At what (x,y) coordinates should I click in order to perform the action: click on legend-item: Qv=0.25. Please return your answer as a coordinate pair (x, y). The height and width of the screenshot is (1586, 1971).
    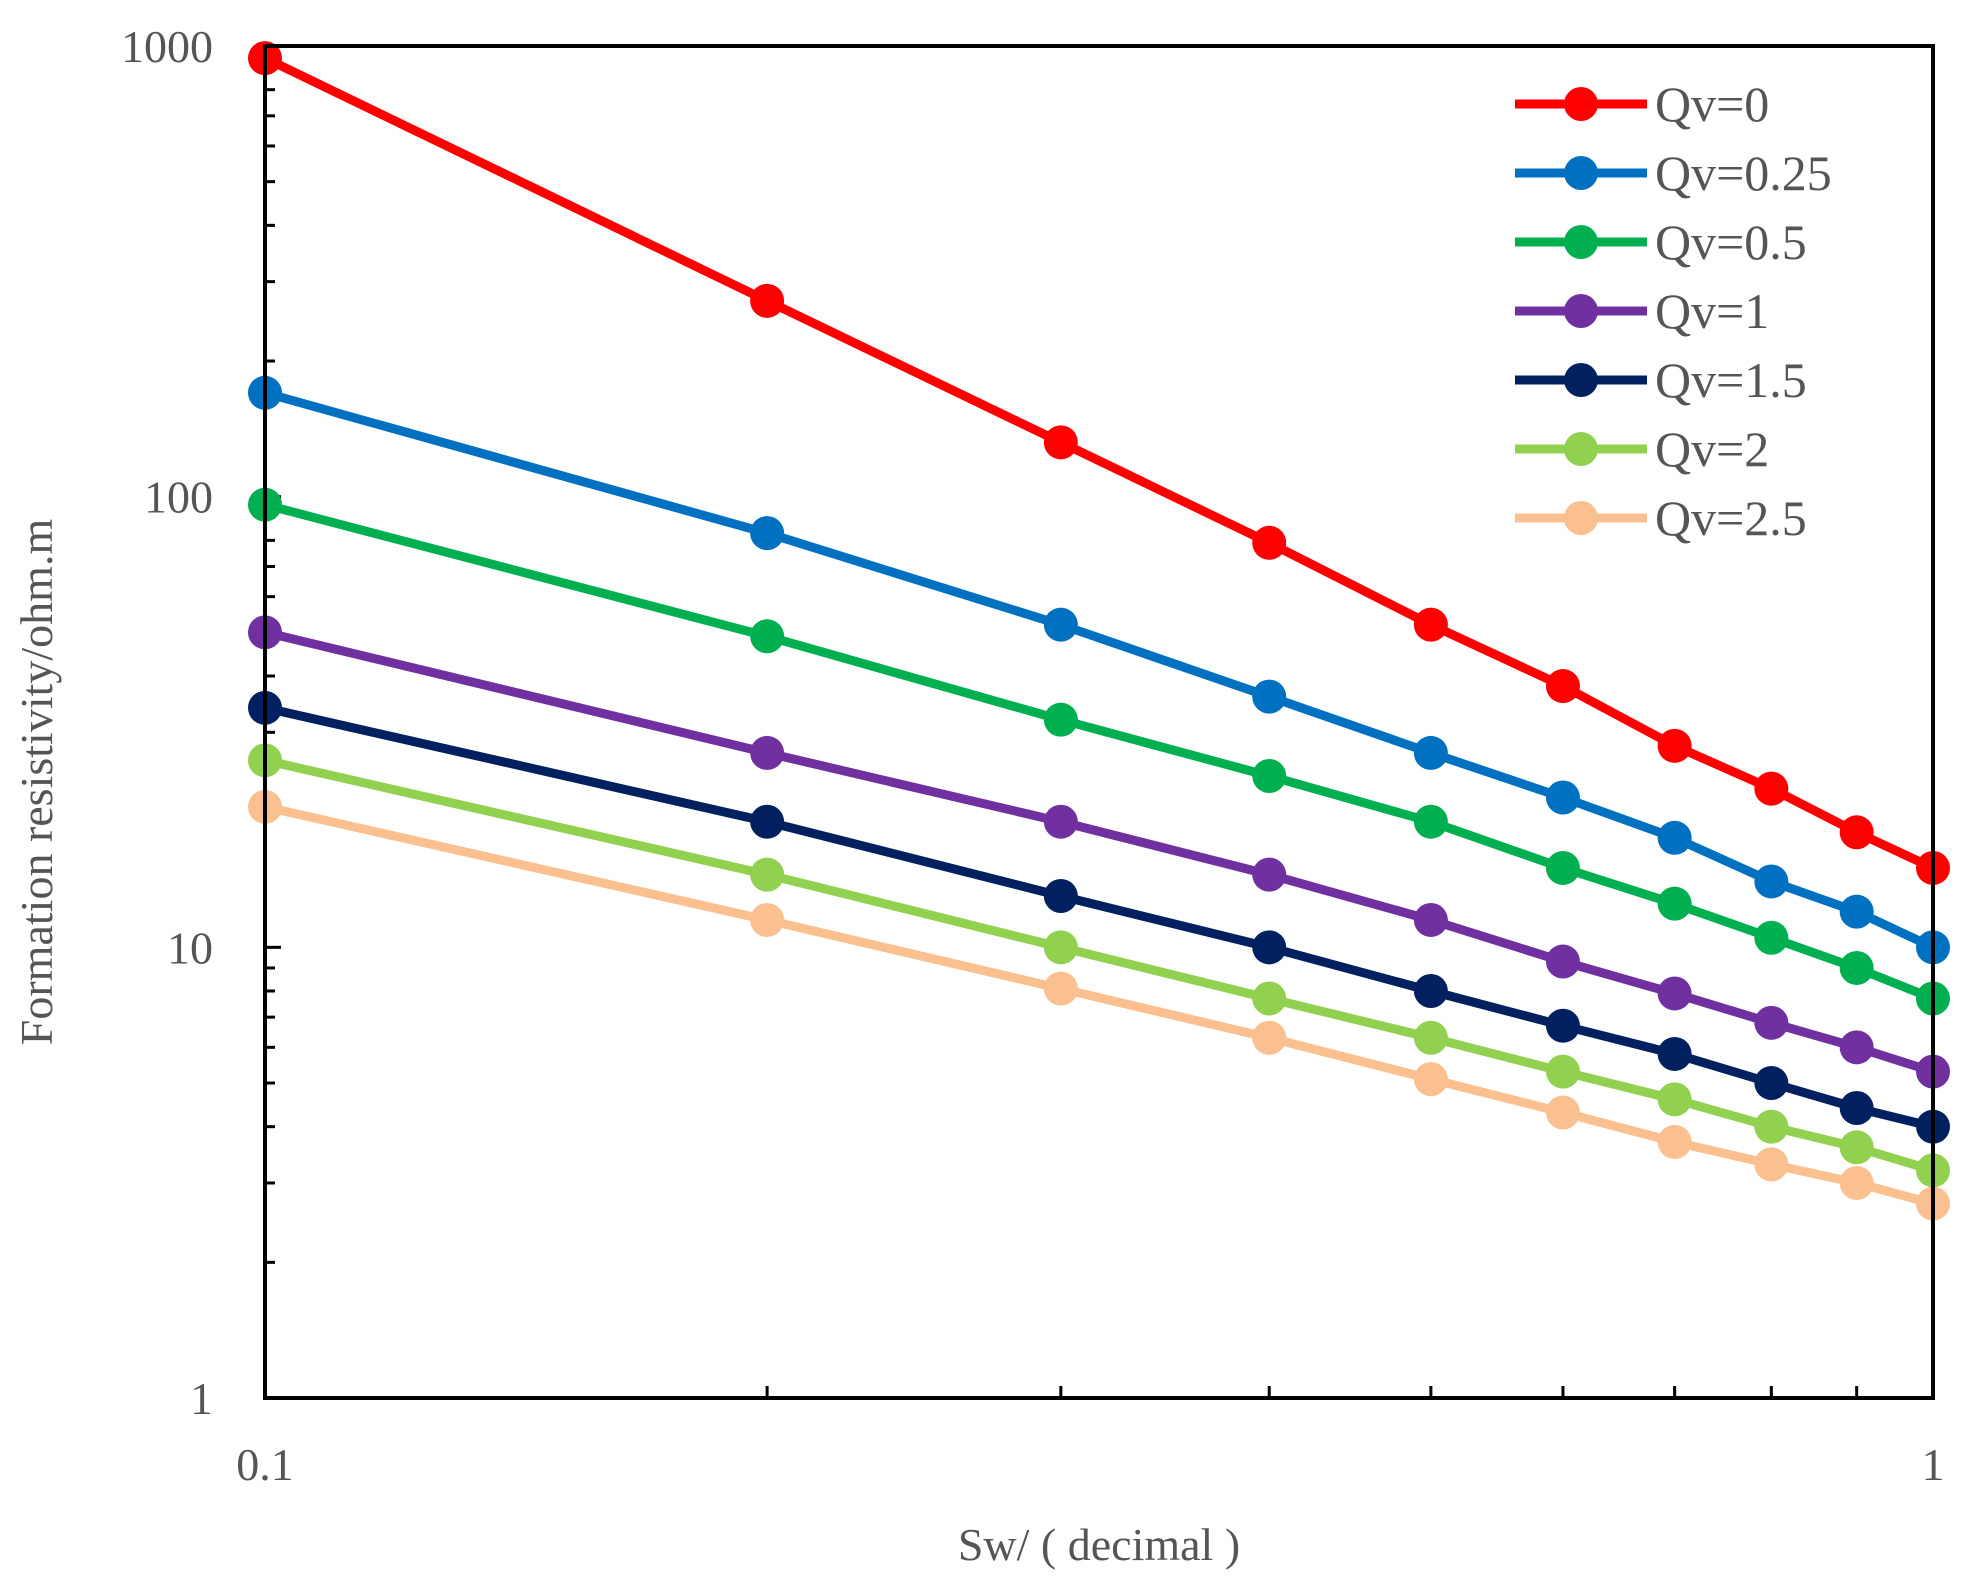
    Looking at the image, I should click on (1673, 173).